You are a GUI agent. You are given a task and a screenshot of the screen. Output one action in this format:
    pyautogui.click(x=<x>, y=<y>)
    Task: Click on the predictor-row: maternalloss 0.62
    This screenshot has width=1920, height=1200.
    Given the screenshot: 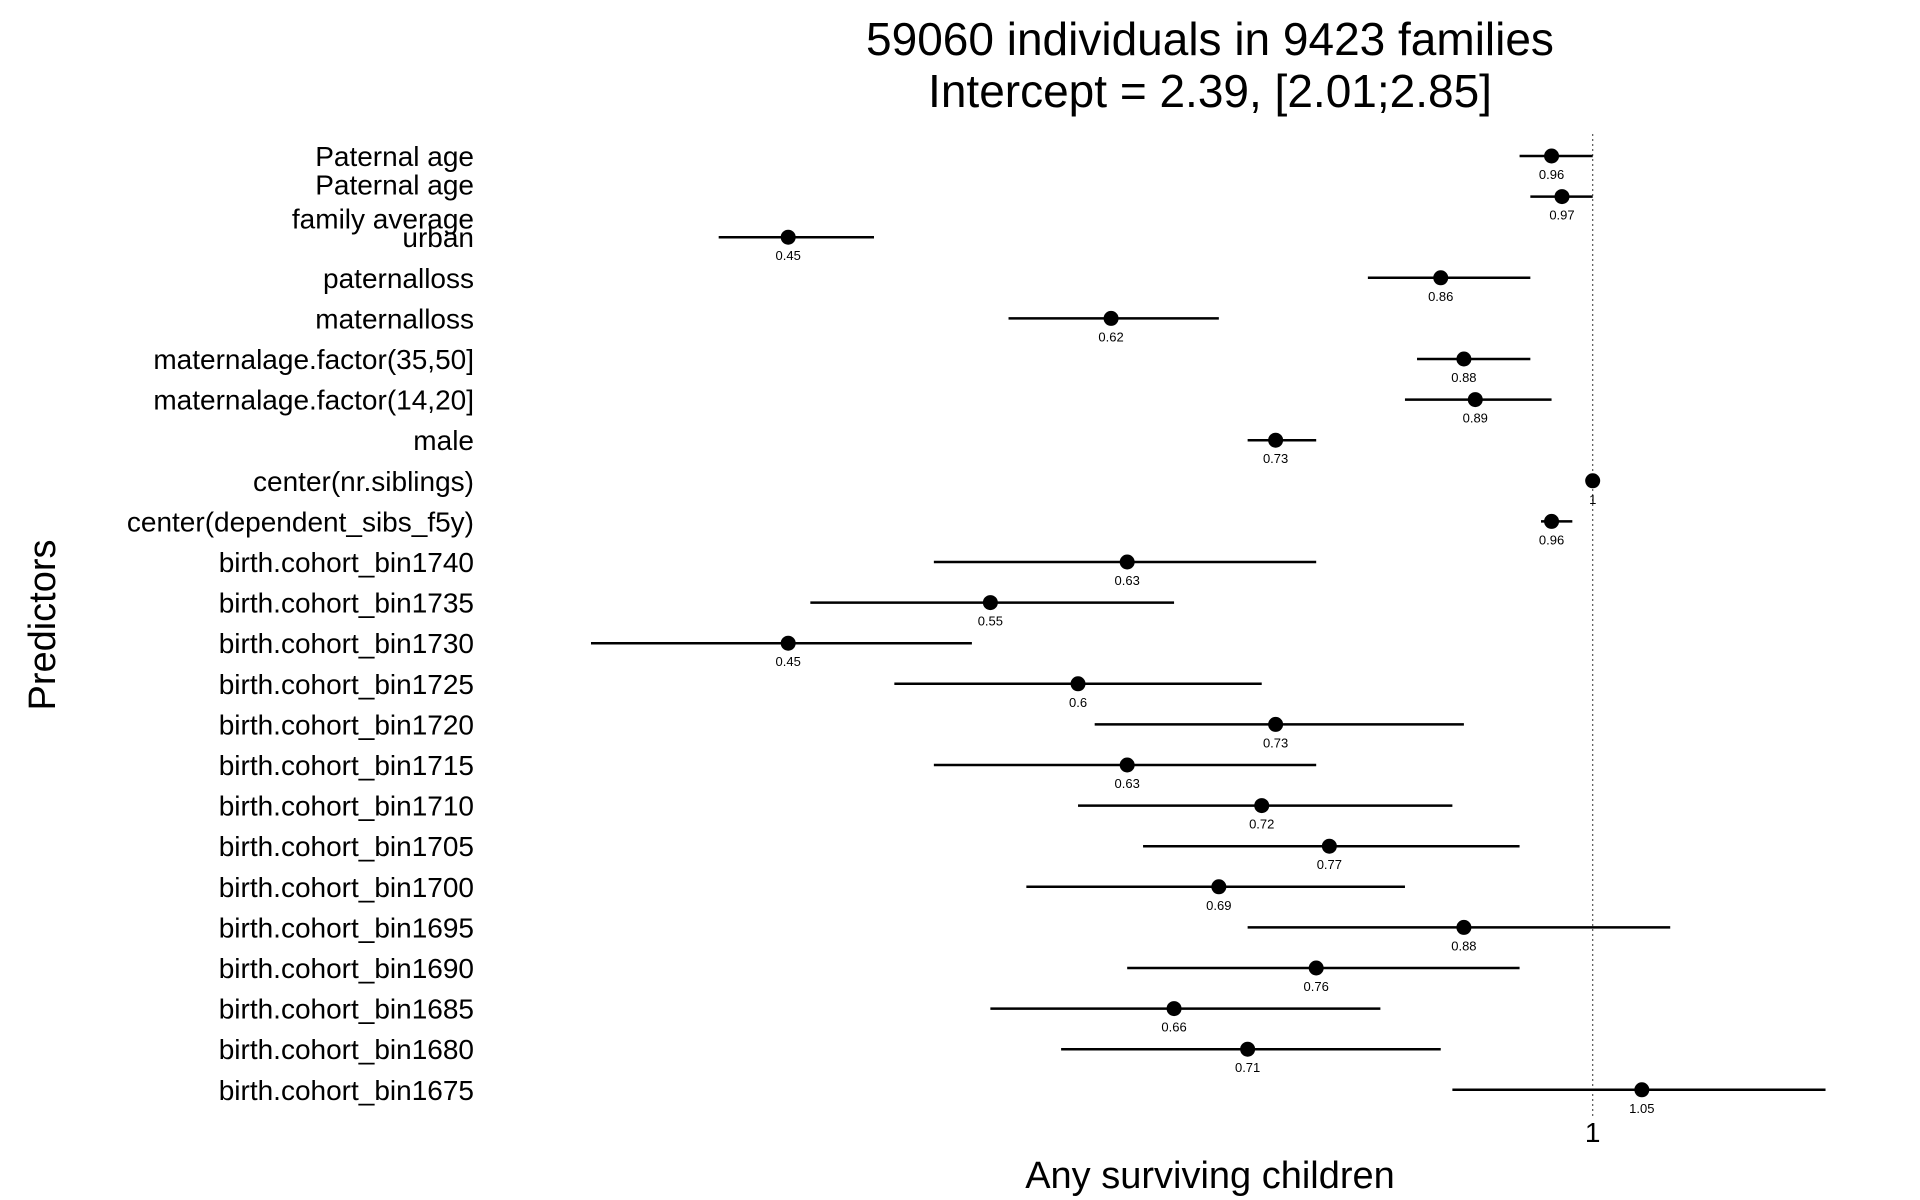 What is the action you would take?
    pyautogui.click(x=767, y=323)
    